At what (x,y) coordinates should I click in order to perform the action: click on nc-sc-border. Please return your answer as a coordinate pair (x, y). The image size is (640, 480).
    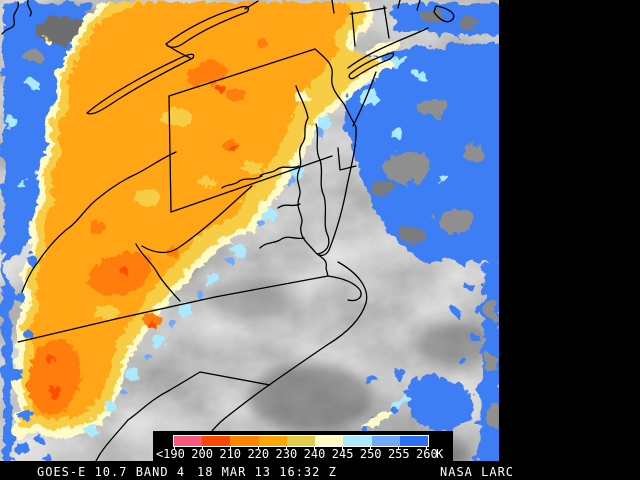
    Looking at the image, I should click on (199, 396).